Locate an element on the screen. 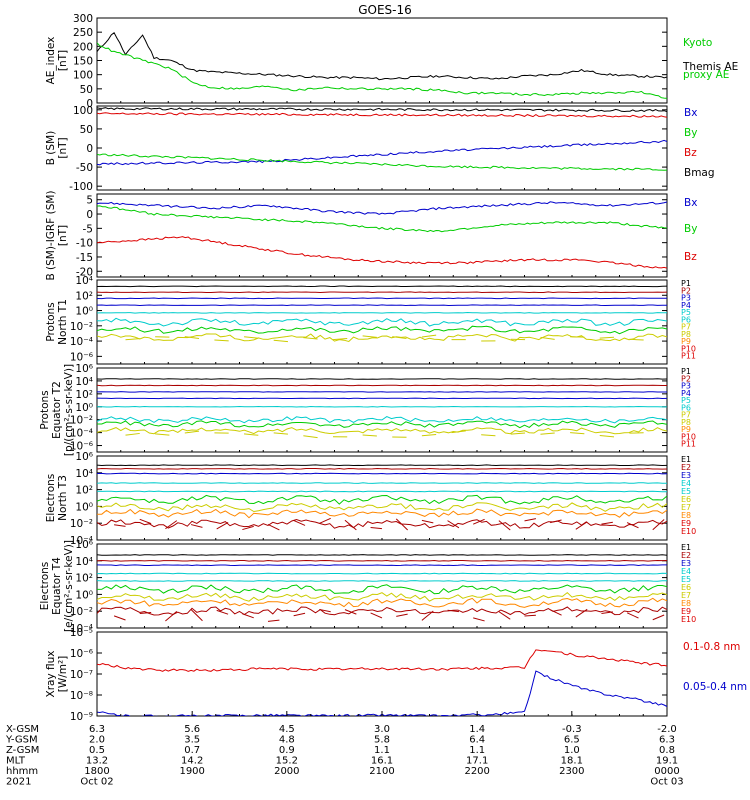 Image resolution: width=750 pixels, height=800 pixels. x-row-label: Y-GSM is located at coordinates (21, 740).